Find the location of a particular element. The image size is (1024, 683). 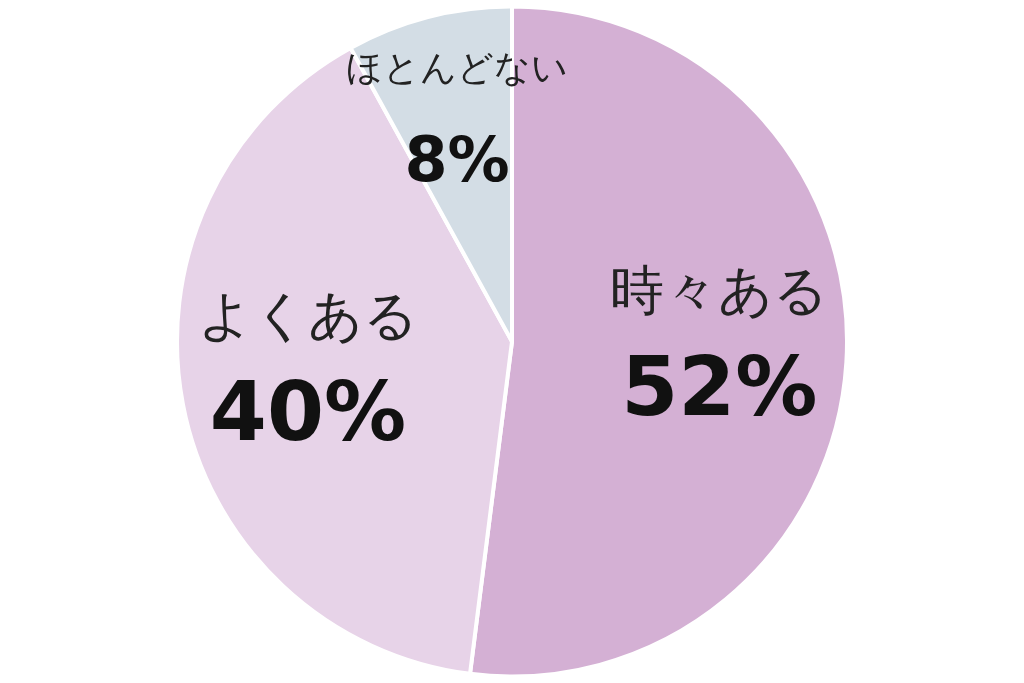

data-label: 8% is located at coordinates (457, 160).